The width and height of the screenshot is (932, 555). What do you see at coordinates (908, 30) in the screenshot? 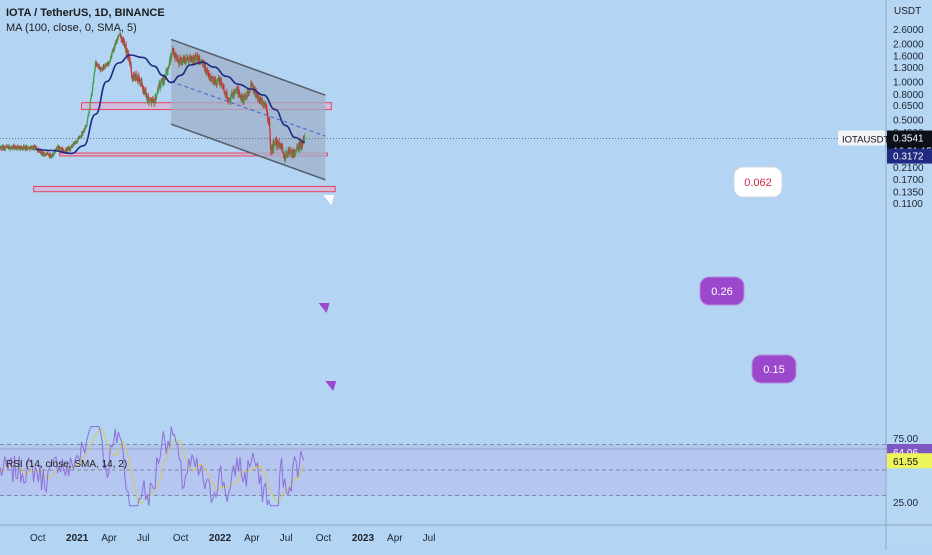
I see `price-tick-label: 2.6000` at bounding box center [908, 30].